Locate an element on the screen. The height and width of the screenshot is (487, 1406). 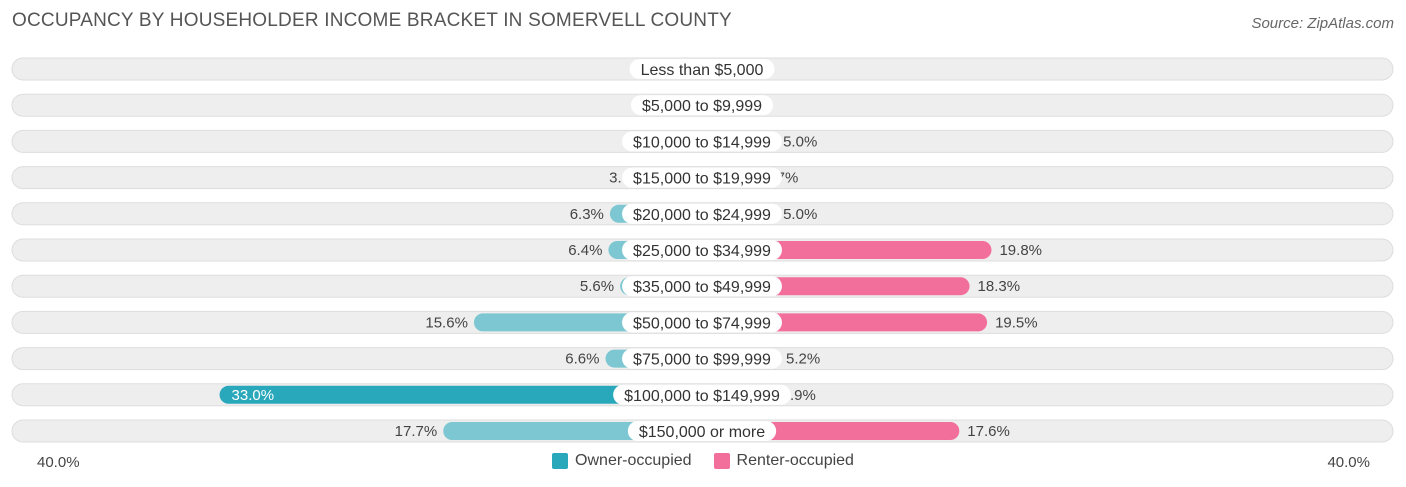
legend-owner-label: Owner-occupied is located at coordinates (633, 460).